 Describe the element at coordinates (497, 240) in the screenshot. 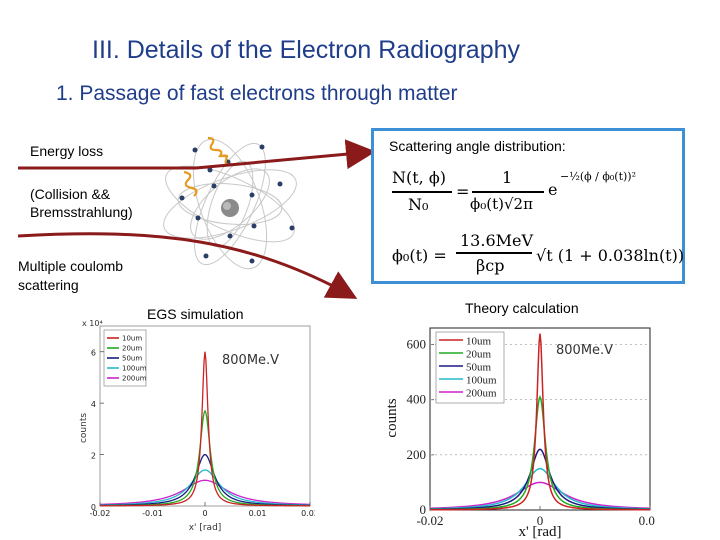

I see `eq2-num: 13.6MeV` at that location.